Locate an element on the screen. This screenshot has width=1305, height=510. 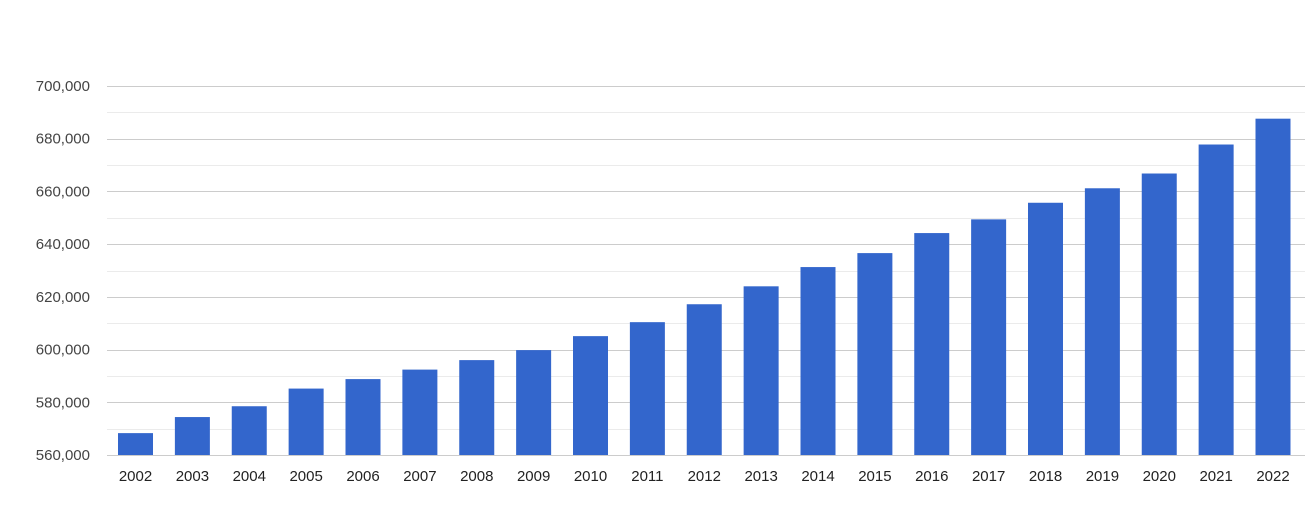
y-tick-label: 580,000 is located at coordinates (63, 402).